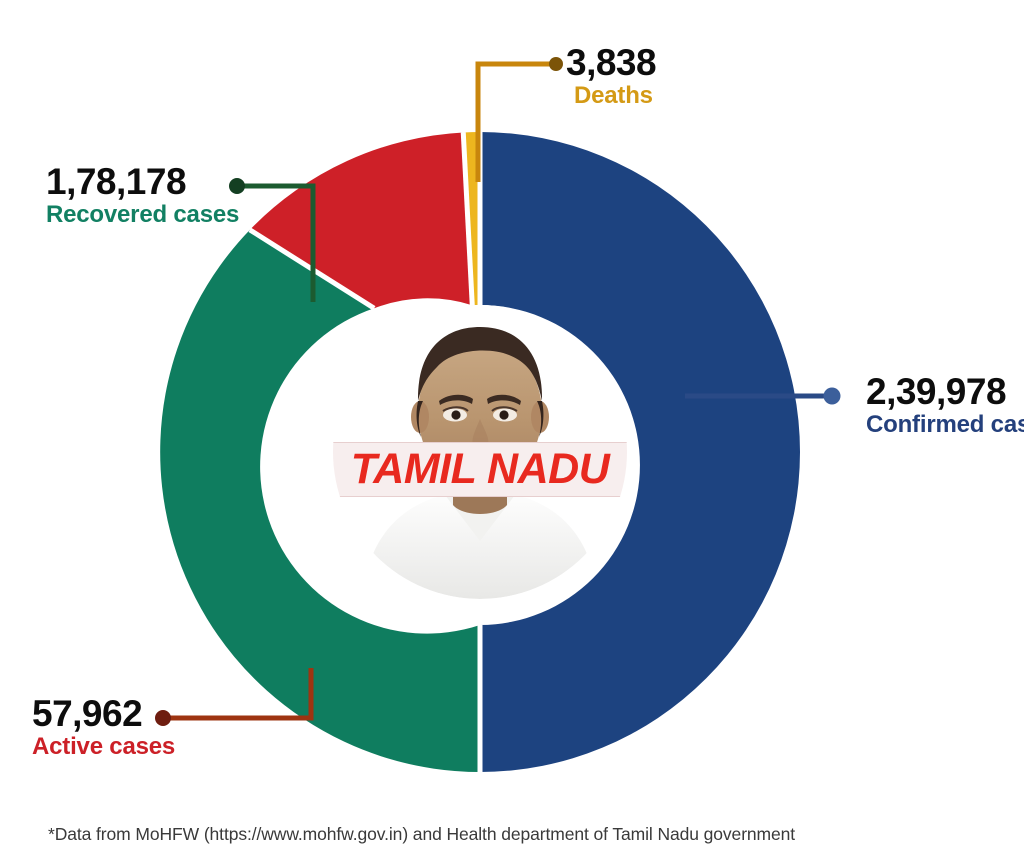 This screenshot has width=1024, height=867. What do you see at coordinates (945, 425) in the screenshot?
I see `confirmed-caption: Confirmed cases` at bounding box center [945, 425].